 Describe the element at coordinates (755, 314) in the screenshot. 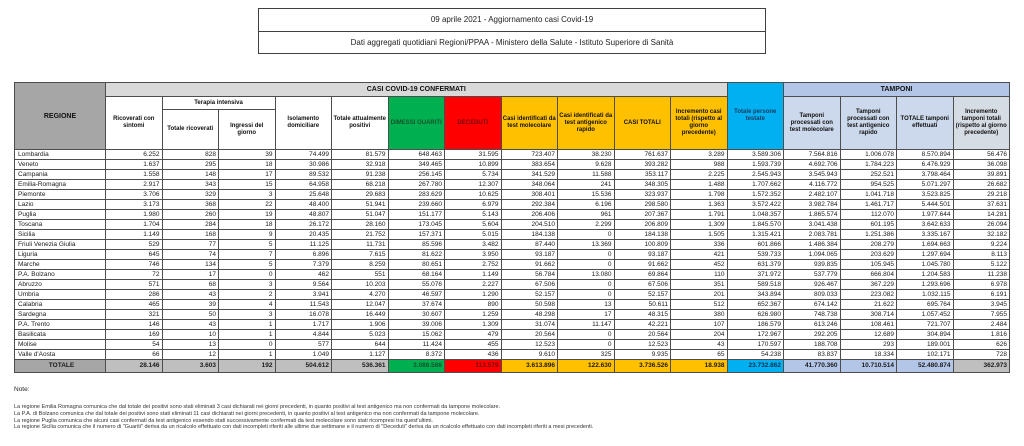

I see `value-cell: 626.980` at that location.